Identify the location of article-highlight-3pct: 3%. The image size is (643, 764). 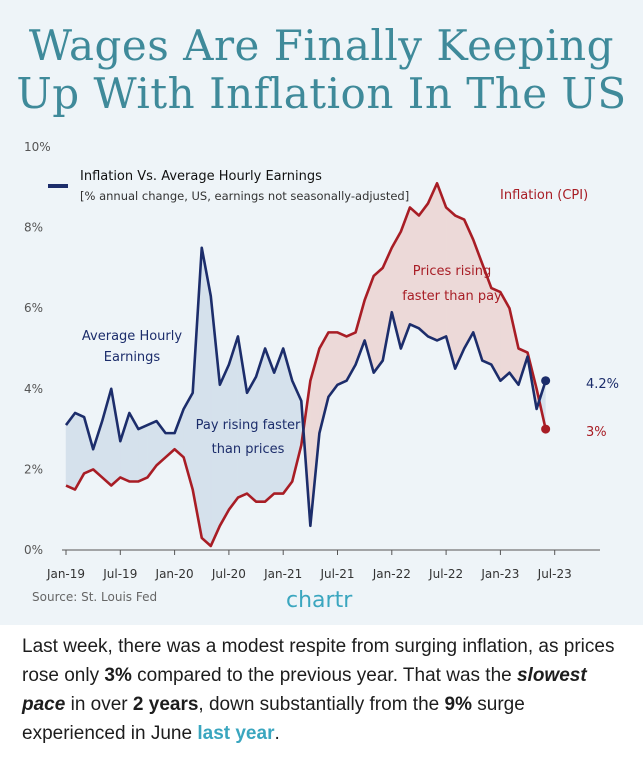
(118, 675).